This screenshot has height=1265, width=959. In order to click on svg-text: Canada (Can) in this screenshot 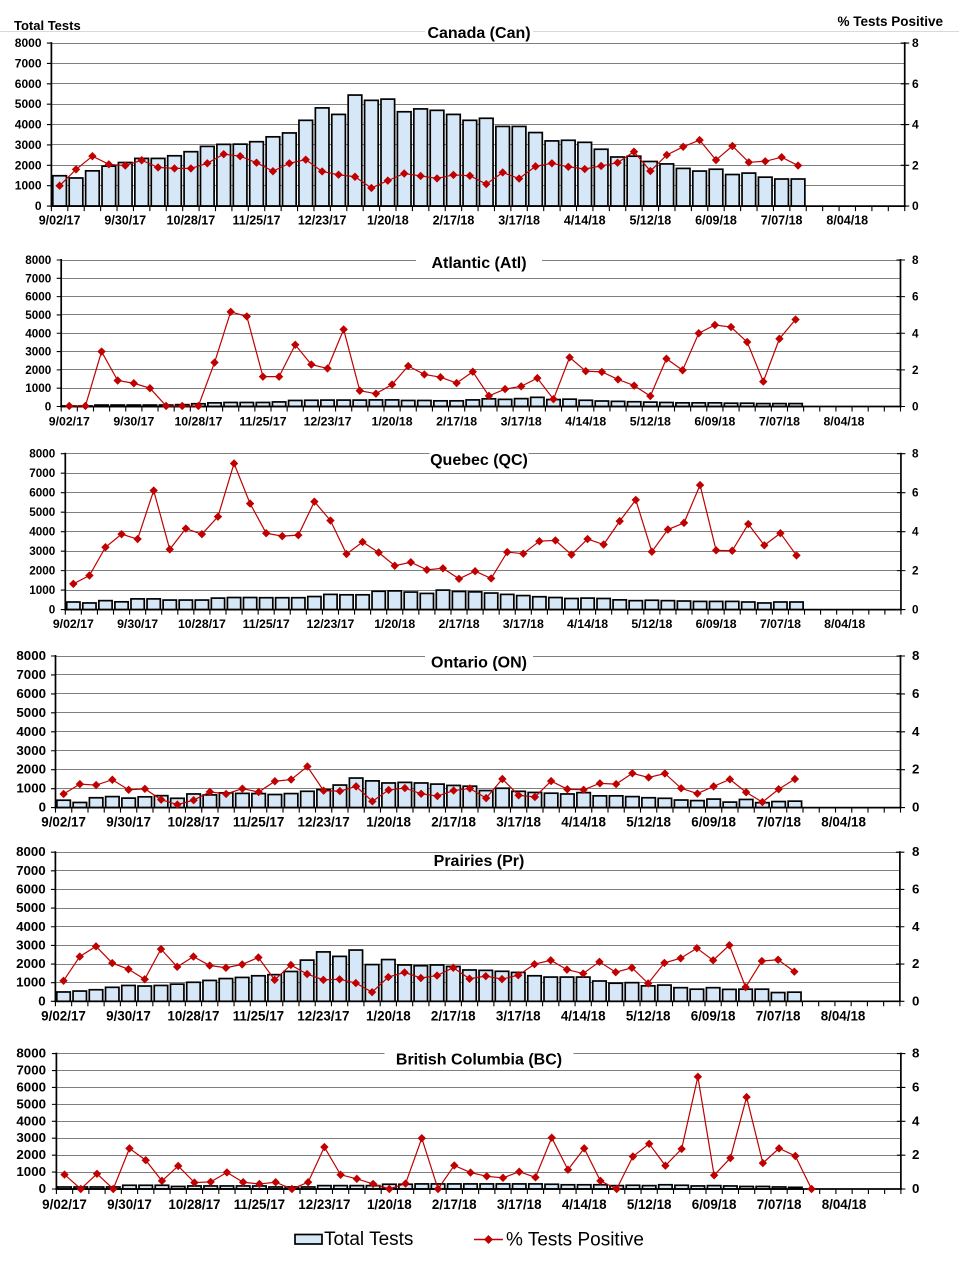, I will do `click(478, 33)`.